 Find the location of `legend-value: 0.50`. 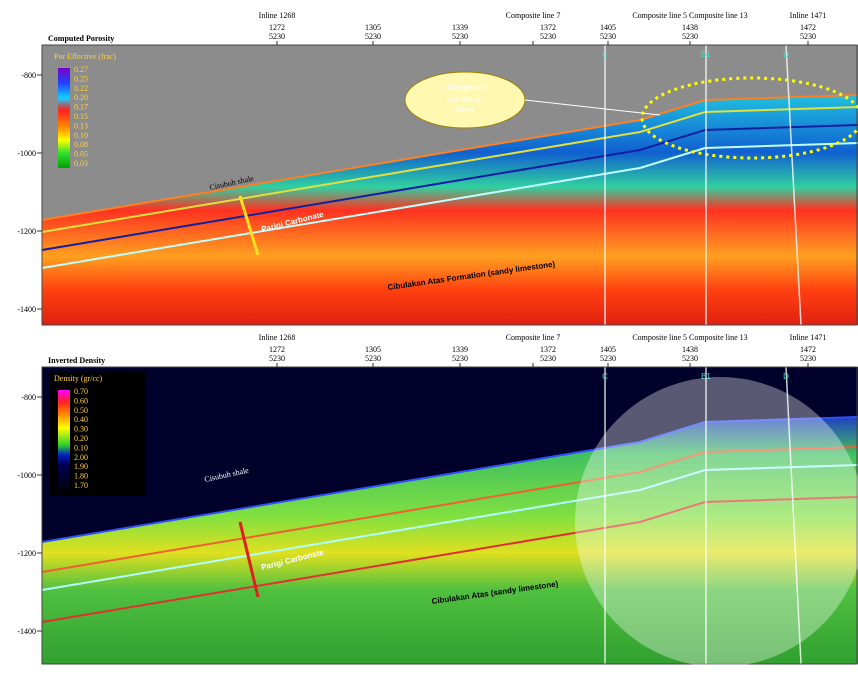

legend-value: 0.50 is located at coordinates (81, 410).